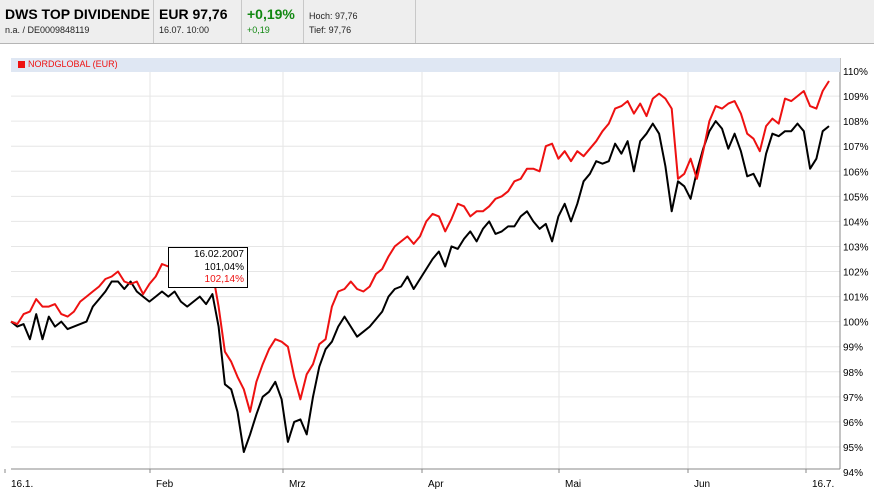  What do you see at coordinates (165, 484) in the screenshot?
I see `x-tick-label: Feb` at bounding box center [165, 484].